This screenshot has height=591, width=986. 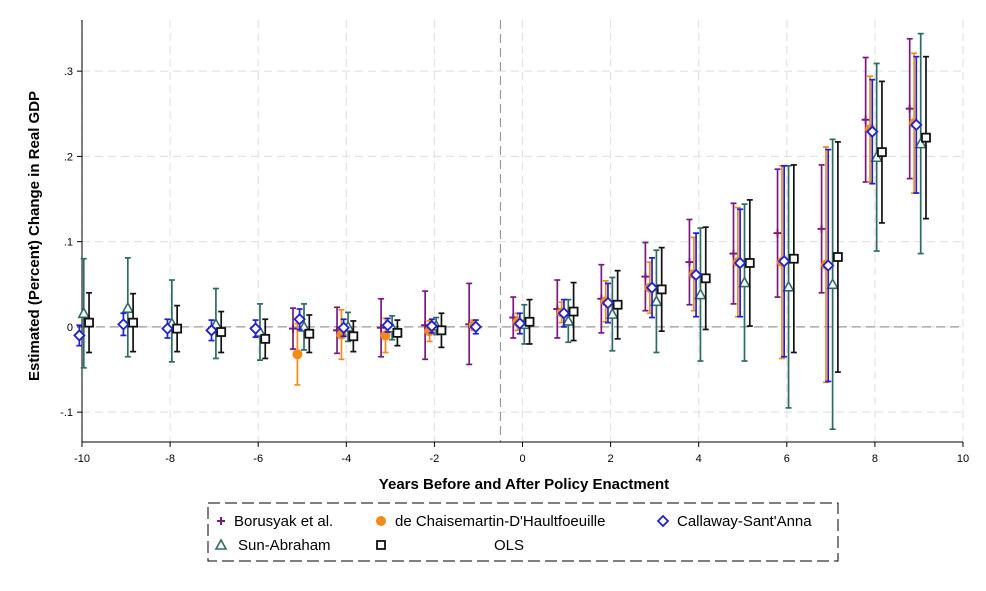 What do you see at coordinates (699, 459) in the screenshot?
I see `x-tick-label: 4` at bounding box center [699, 459].